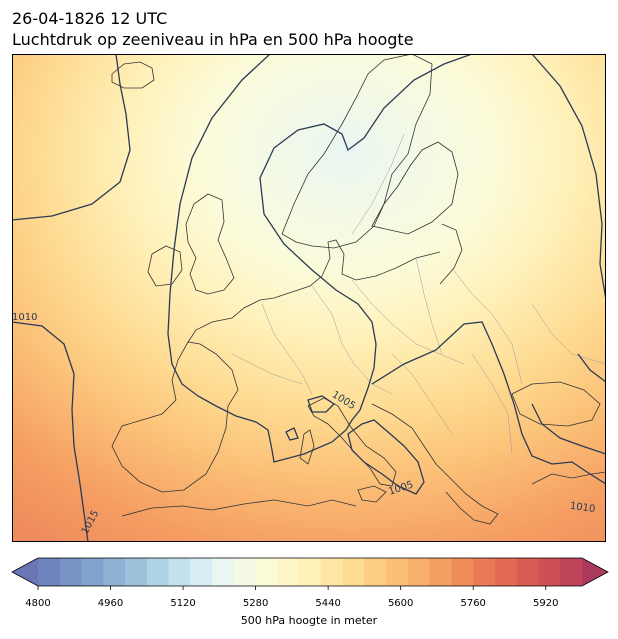 This screenshot has height=639, width=618. I want to click on colorbar: 4800 4960 5120 5280 5440 5600 5760 5920, so click(310, 583).